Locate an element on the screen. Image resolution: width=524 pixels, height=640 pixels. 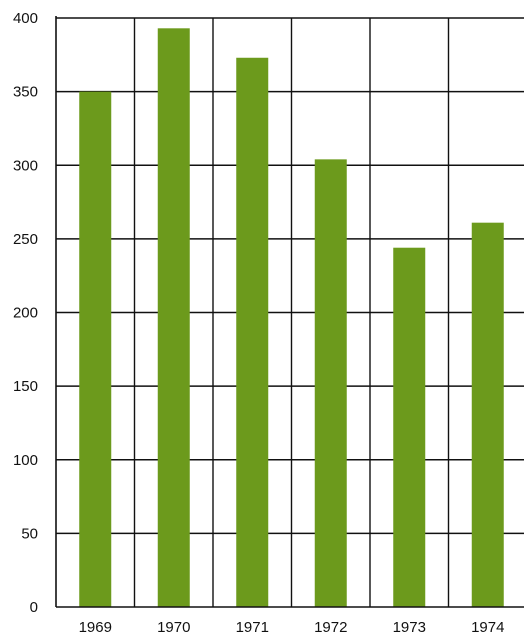
y-tick-label: 350 is located at coordinates (25, 92).